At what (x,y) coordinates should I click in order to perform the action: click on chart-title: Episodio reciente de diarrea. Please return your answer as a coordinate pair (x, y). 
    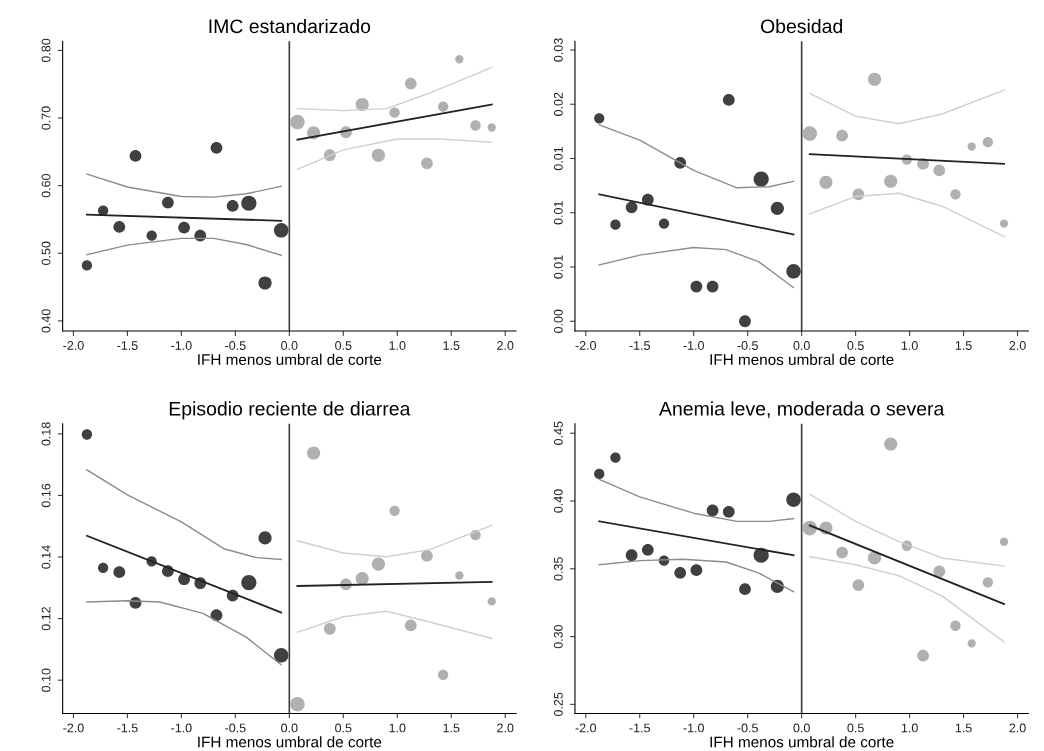
    Looking at the image, I should click on (290, 410).